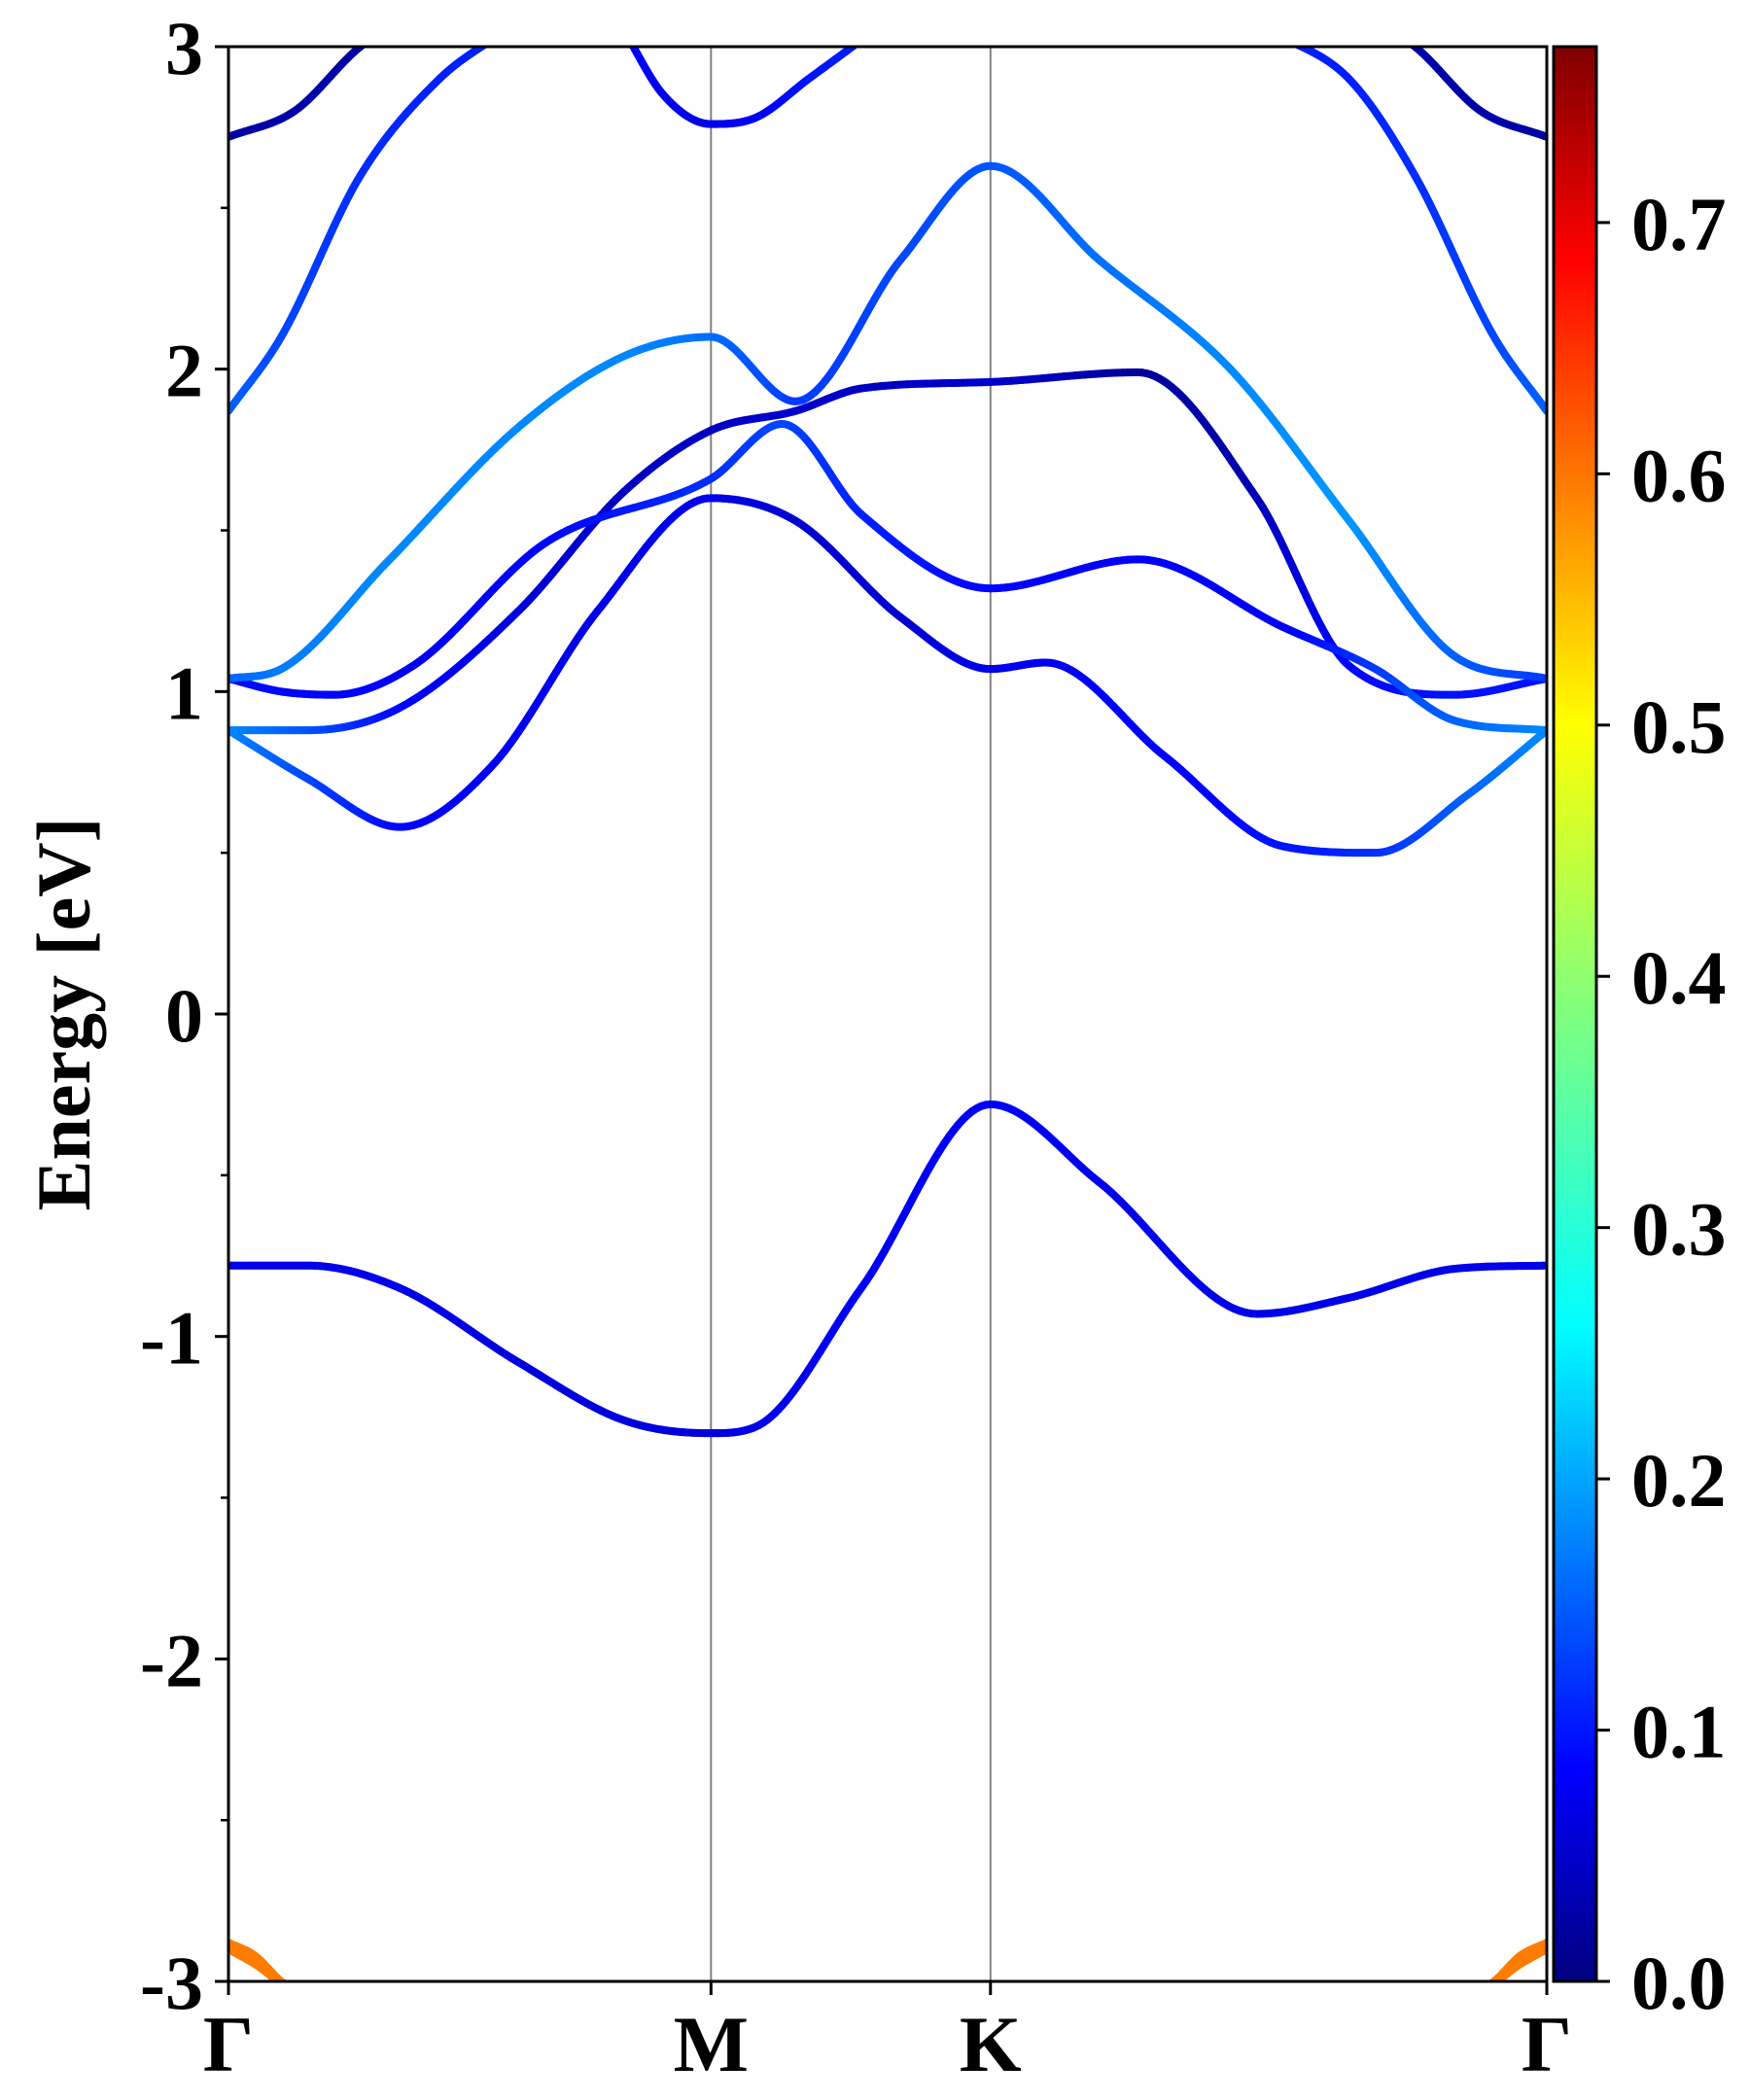 The width and height of the screenshot is (1750, 2100). Describe the element at coordinates (1679, 1732) in the screenshot. I see `colorbar-tick-label: 0.1` at that location.